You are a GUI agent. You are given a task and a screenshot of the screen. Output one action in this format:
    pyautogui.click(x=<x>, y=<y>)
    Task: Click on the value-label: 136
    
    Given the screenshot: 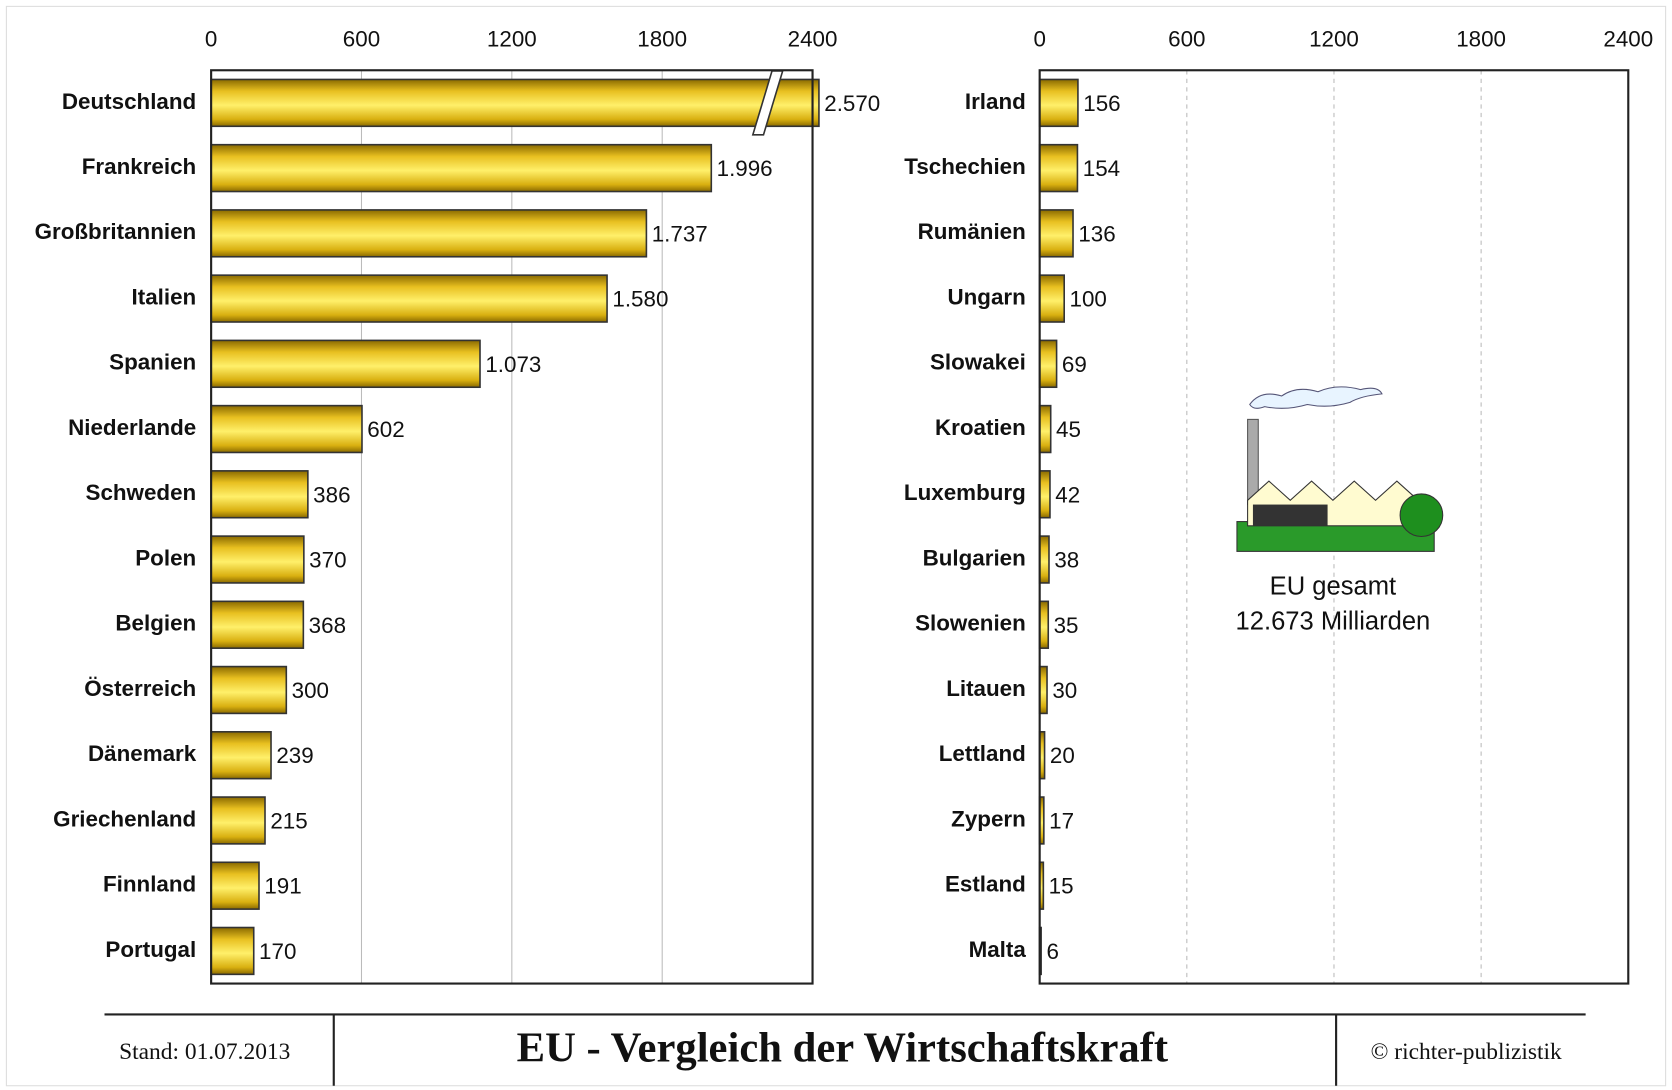 What is the action you would take?
    pyautogui.click(x=1096, y=233)
    